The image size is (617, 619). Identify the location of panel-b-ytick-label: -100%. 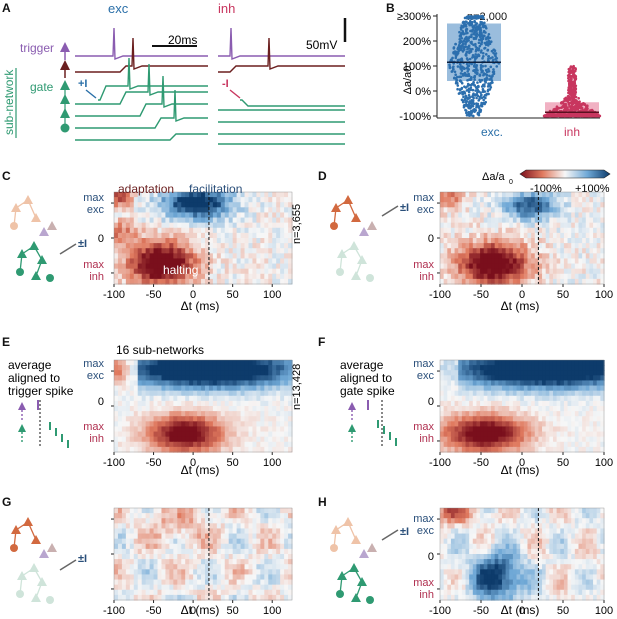
(415, 117).